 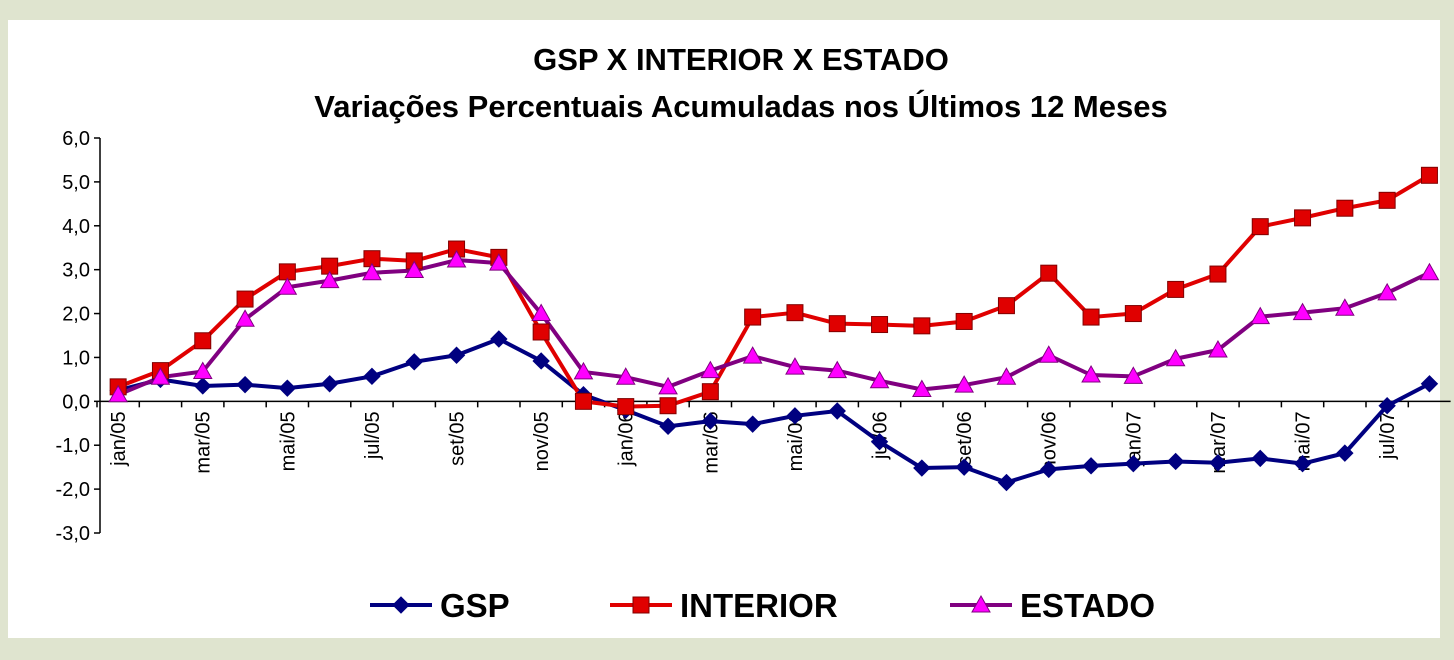 I want to click on legend-item: ESTADO, so click(x=1052, y=605).